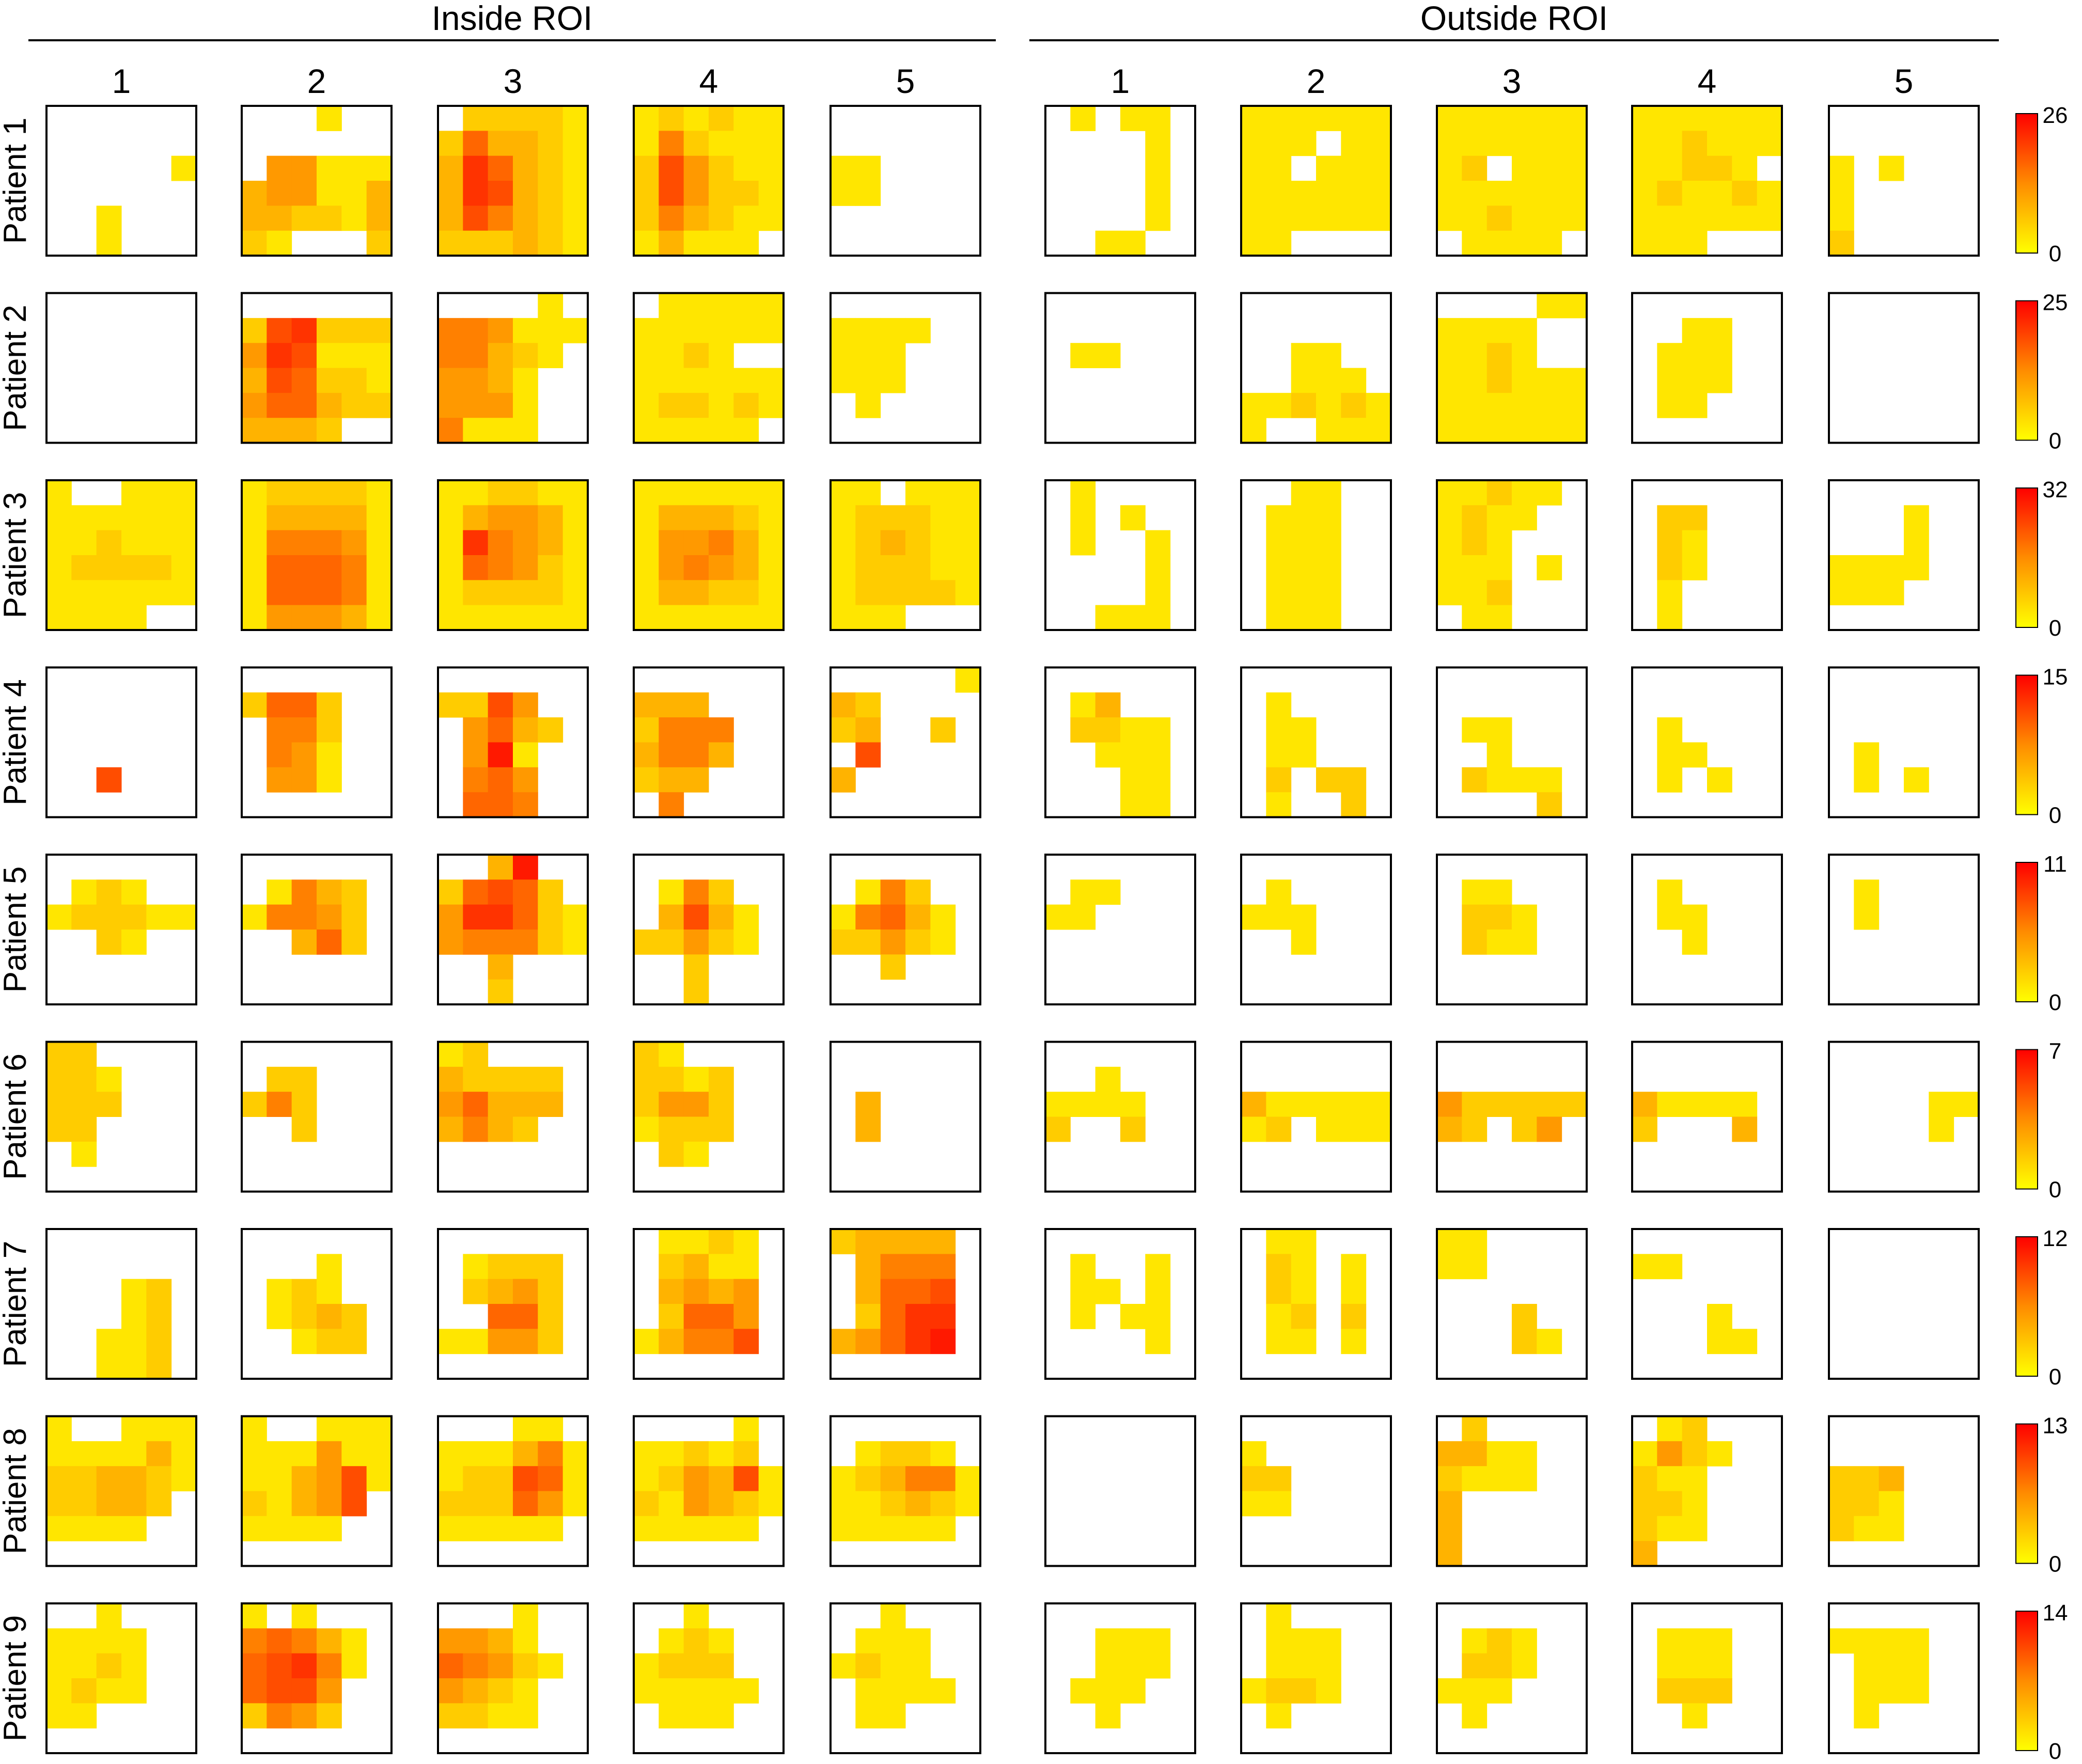 The width and height of the screenshot is (2082, 1764). Describe the element at coordinates (16, 1117) in the screenshot. I see `row-label-patient-6: Patient 6` at that location.